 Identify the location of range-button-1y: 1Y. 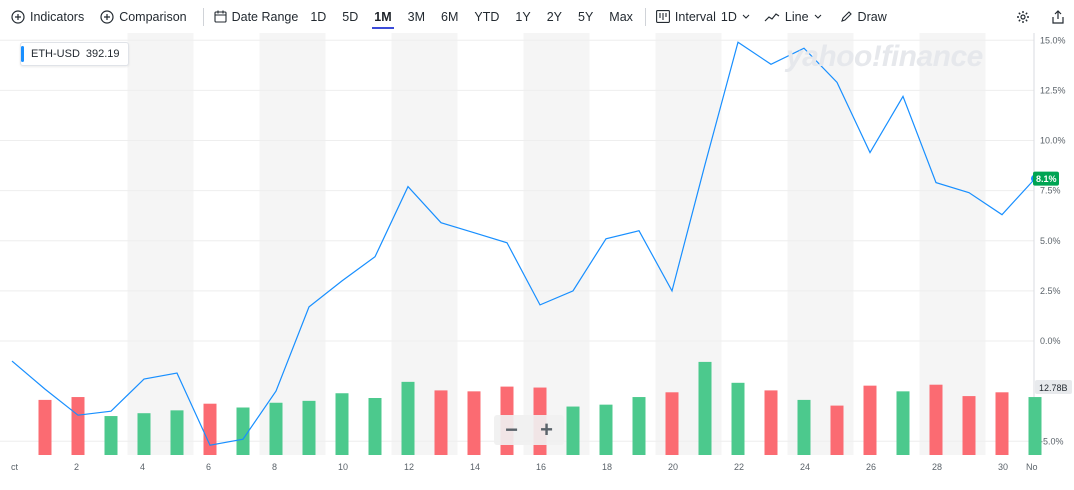
(523, 16).